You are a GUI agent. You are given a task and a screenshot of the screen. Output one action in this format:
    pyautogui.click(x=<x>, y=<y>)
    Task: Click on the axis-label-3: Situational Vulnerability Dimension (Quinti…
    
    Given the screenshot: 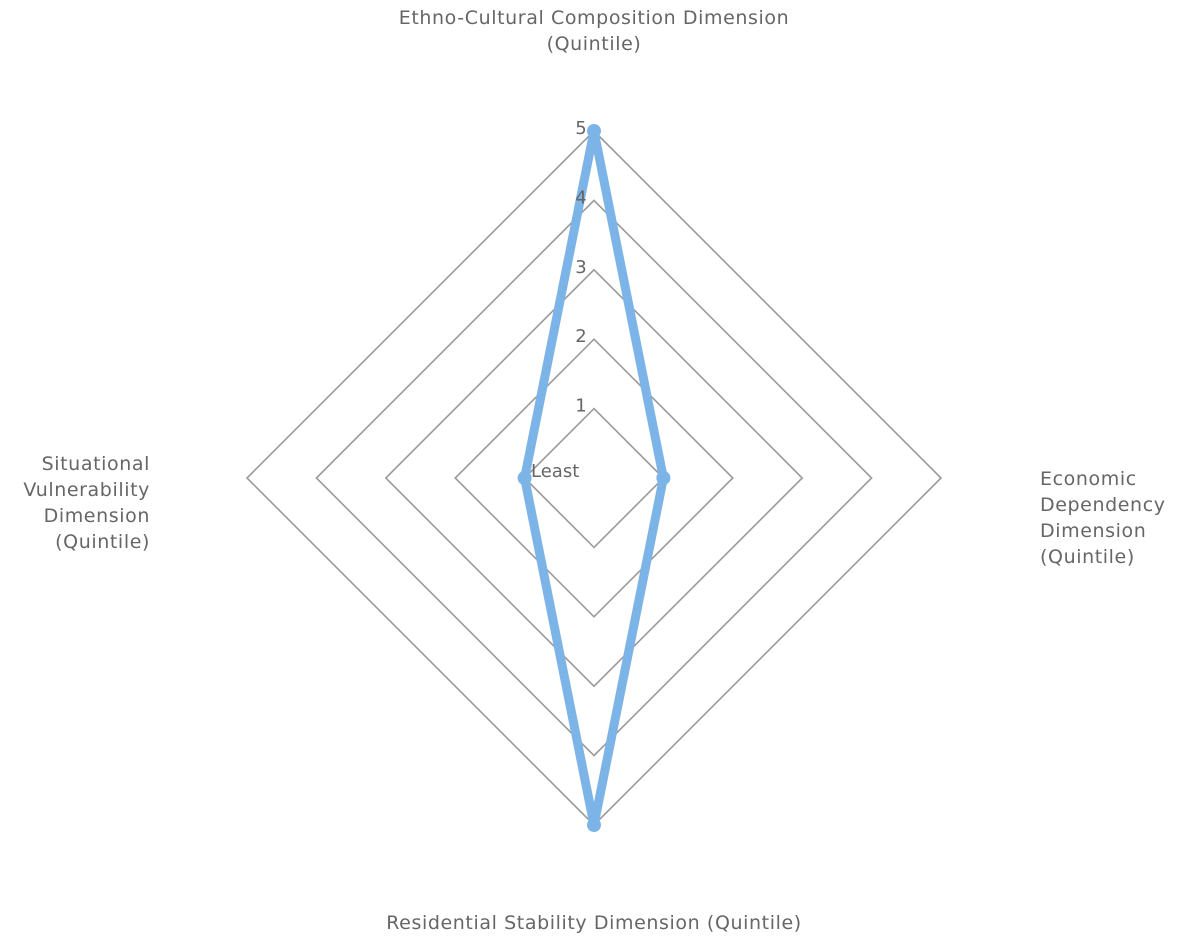 What is the action you would take?
    pyautogui.click(x=86, y=503)
    